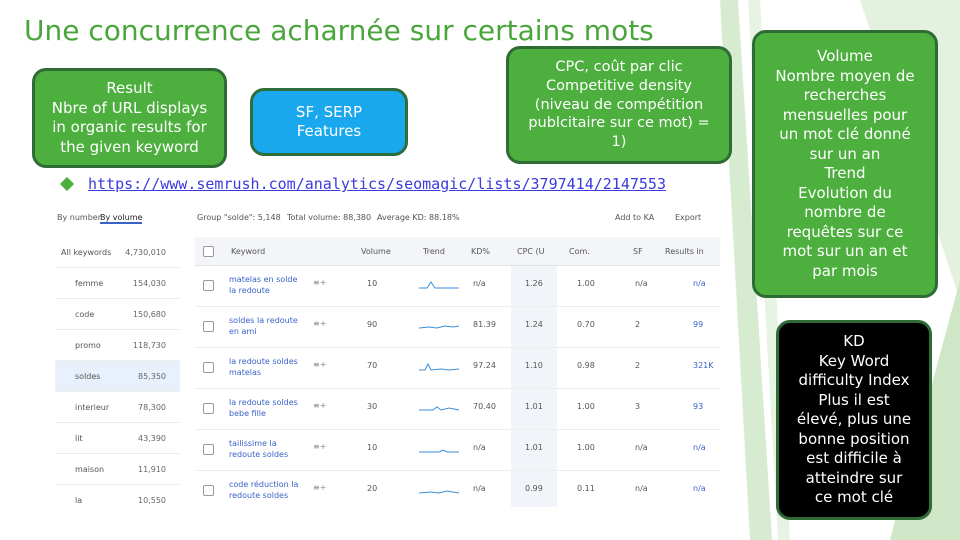  I want to click on keyword-link: matelas en solde la redoute, so click(263, 285).